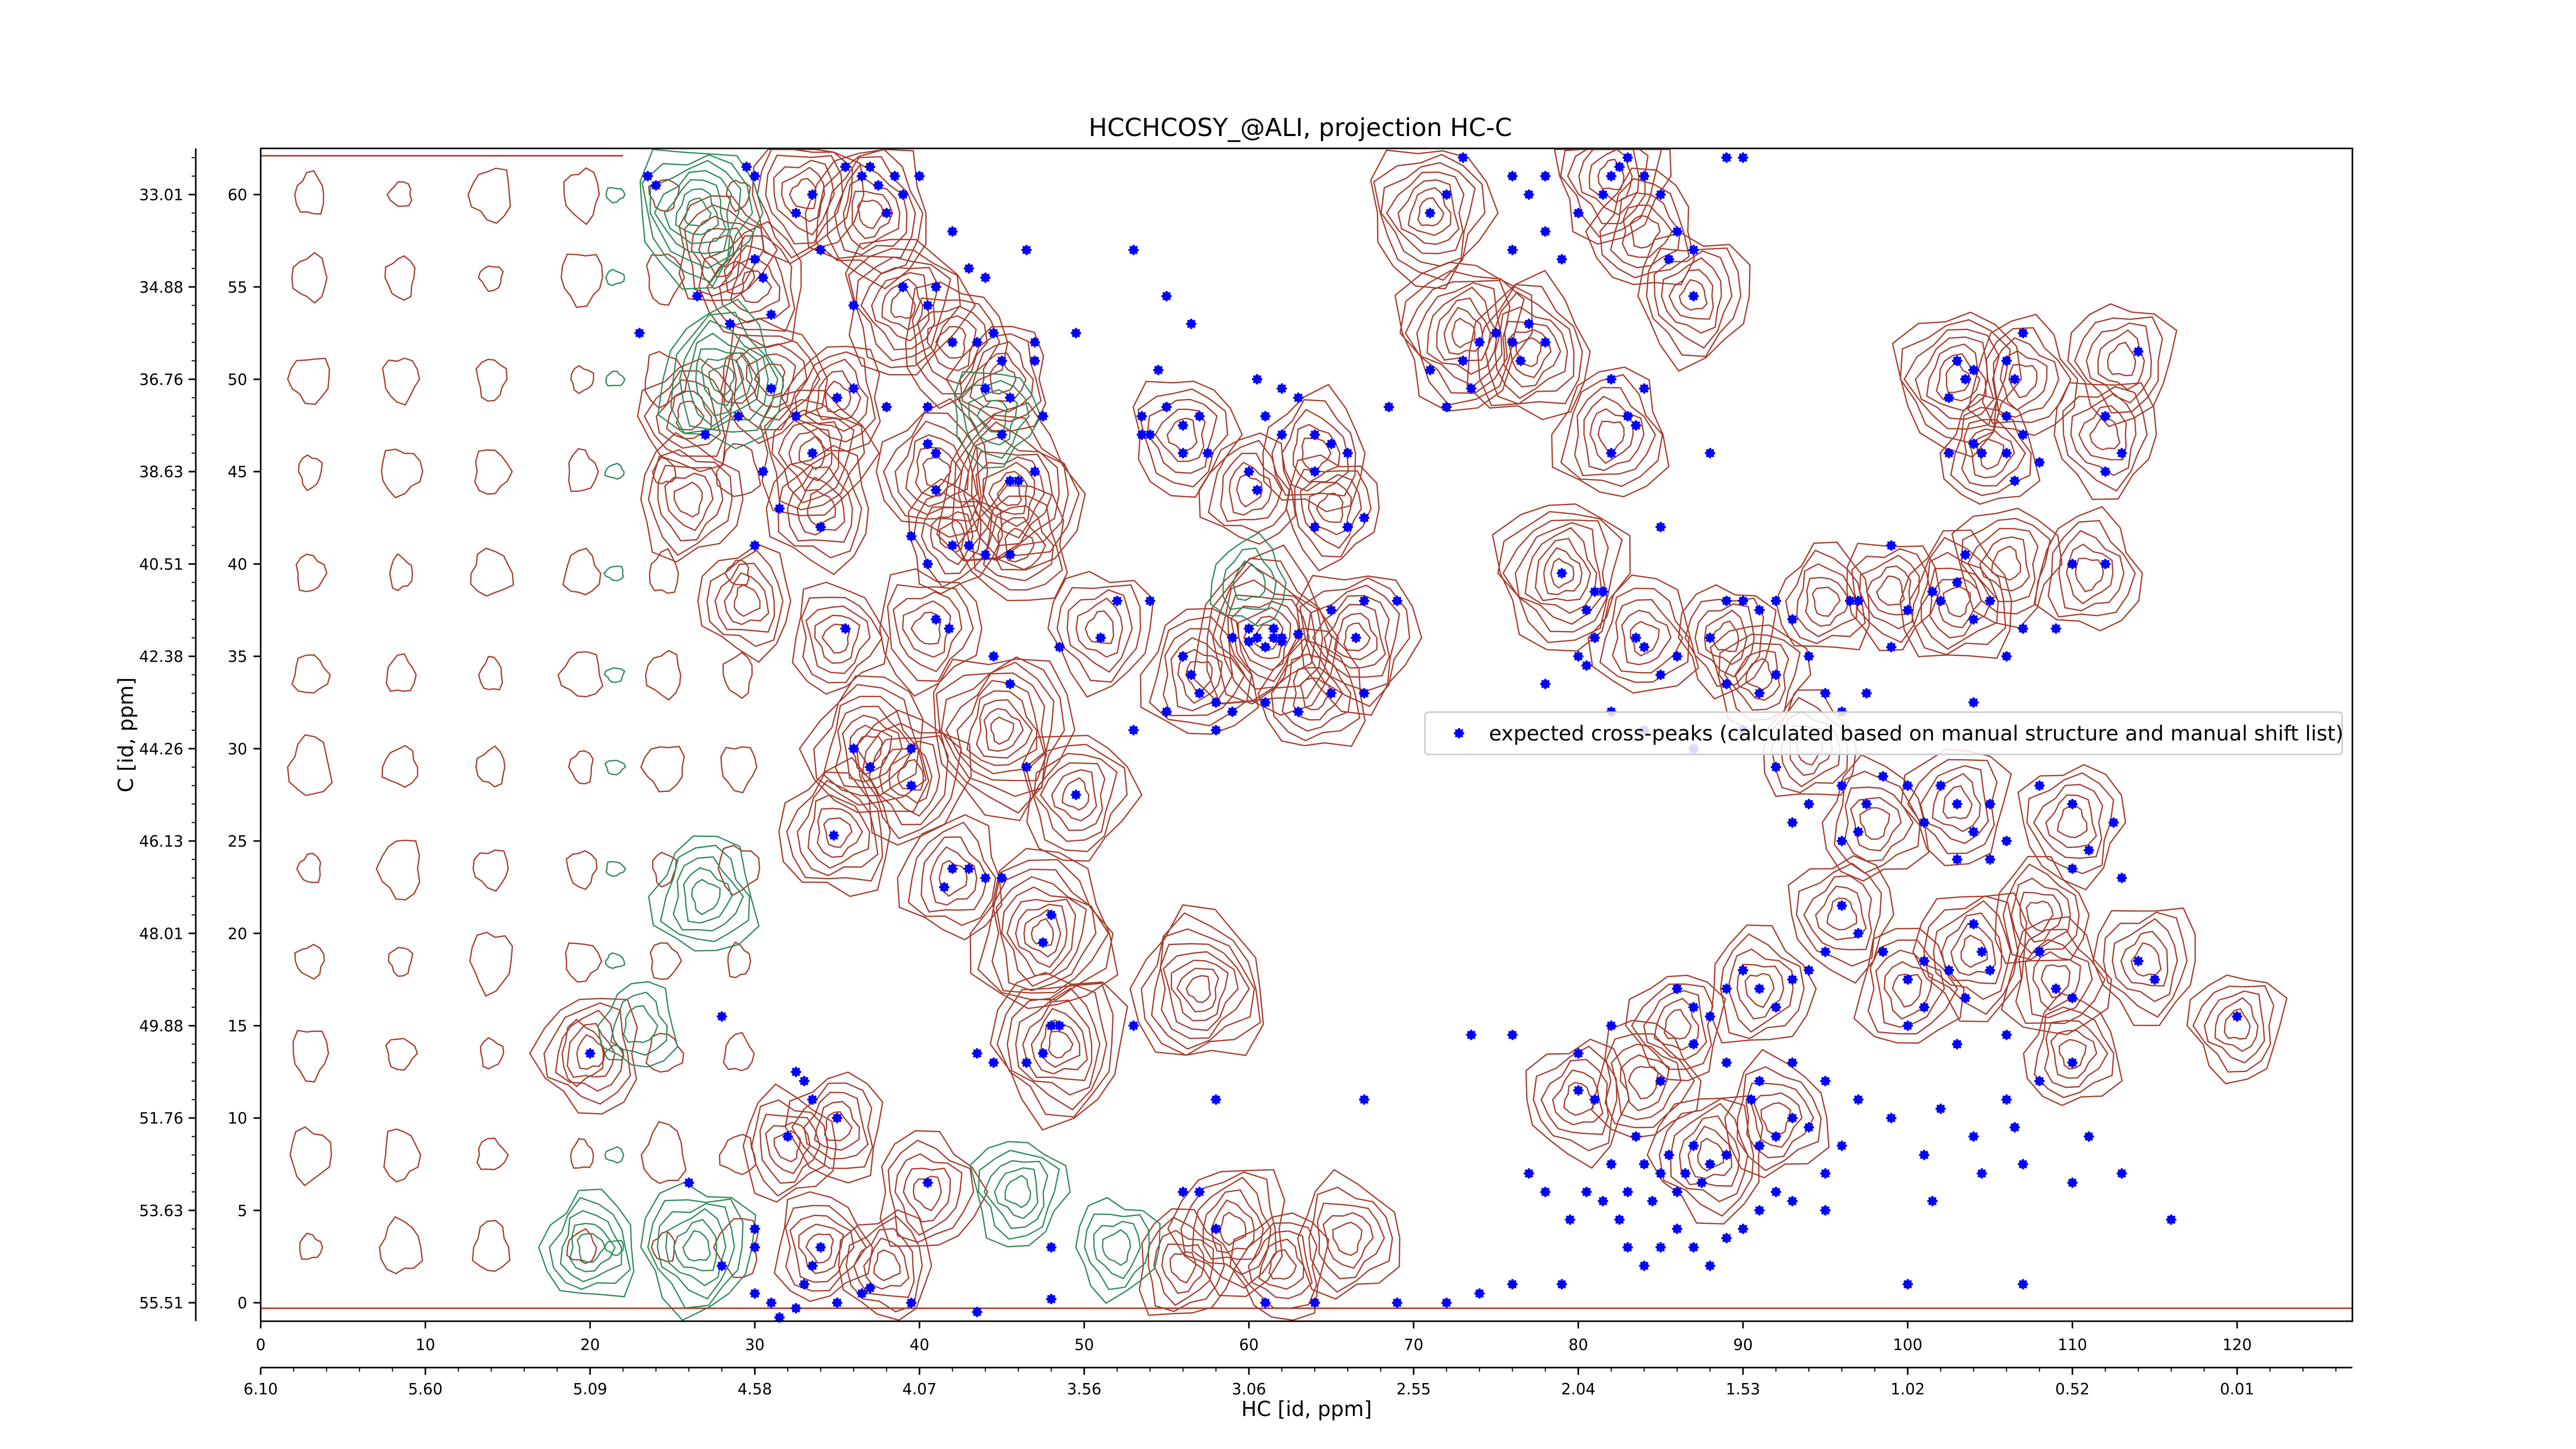  I want to click on noise-contour-negative, so click(614, 960).